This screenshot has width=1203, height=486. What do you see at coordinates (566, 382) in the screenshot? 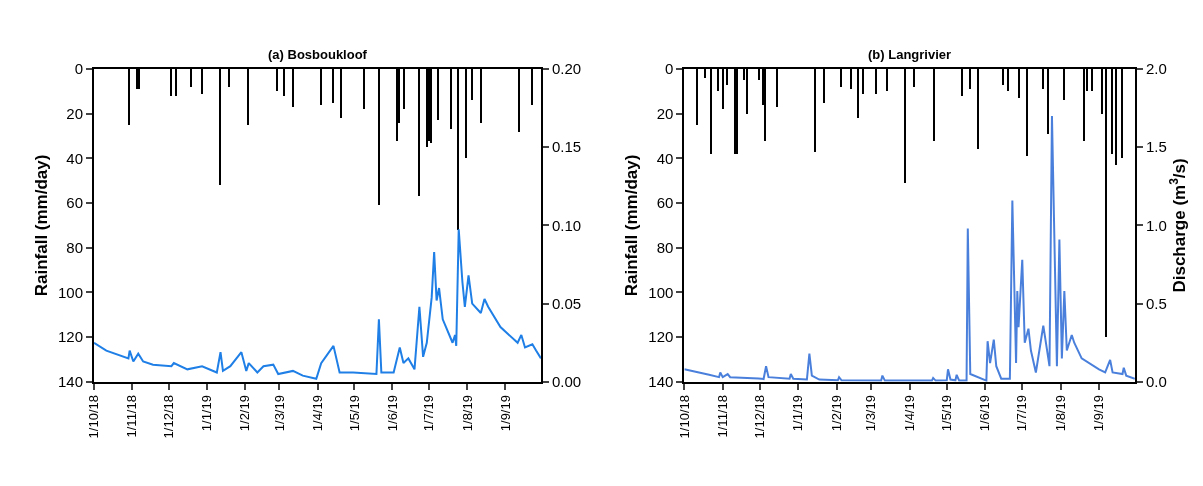
I see `y2-tick-label: 0.00` at bounding box center [566, 382].